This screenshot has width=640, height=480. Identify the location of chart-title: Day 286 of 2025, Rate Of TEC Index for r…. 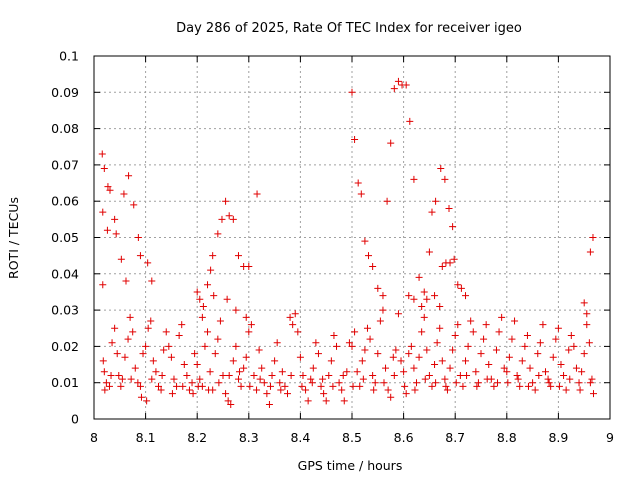
(349, 28).